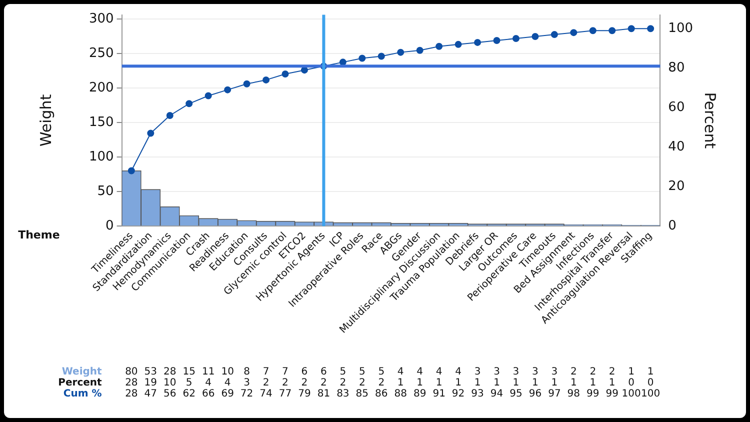 This screenshot has height=422, width=750. I want to click on data-label: 97, so click(554, 394).